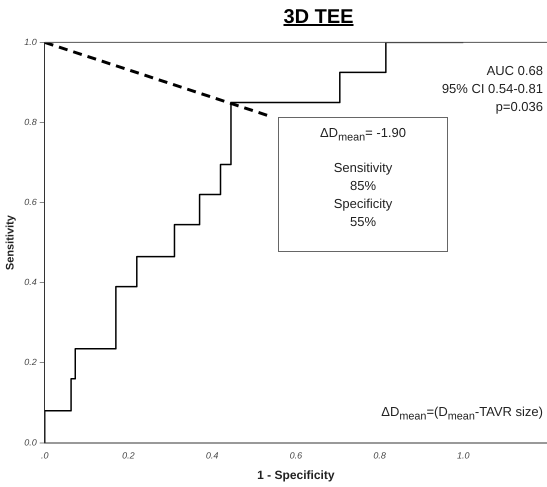 Image resolution: width=547 pixels, height=487 pixels. I want to click on annotation: Specificity, so click(363, 203).